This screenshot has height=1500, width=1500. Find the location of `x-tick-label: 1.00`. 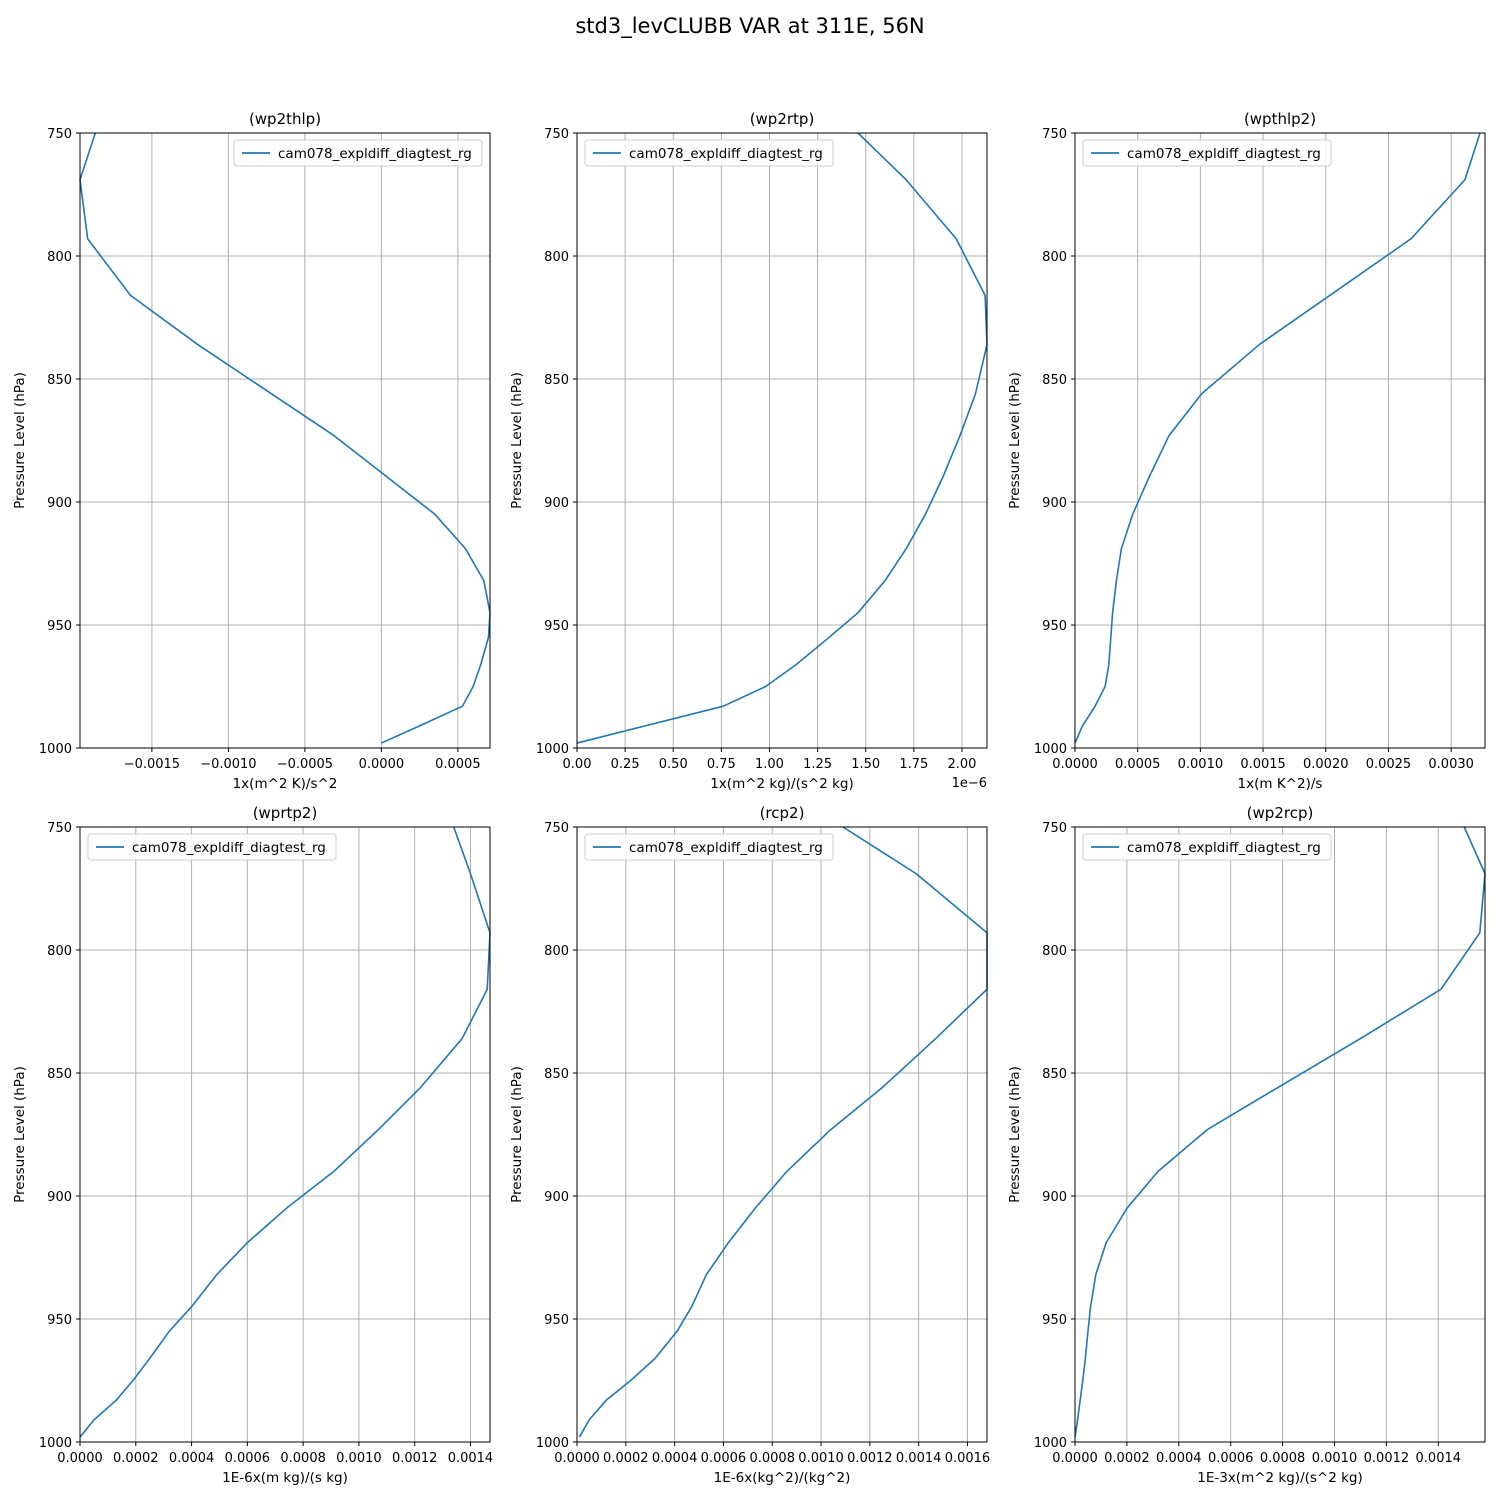

x-tick-label: 1.00 is located at coordinates (769, 764).